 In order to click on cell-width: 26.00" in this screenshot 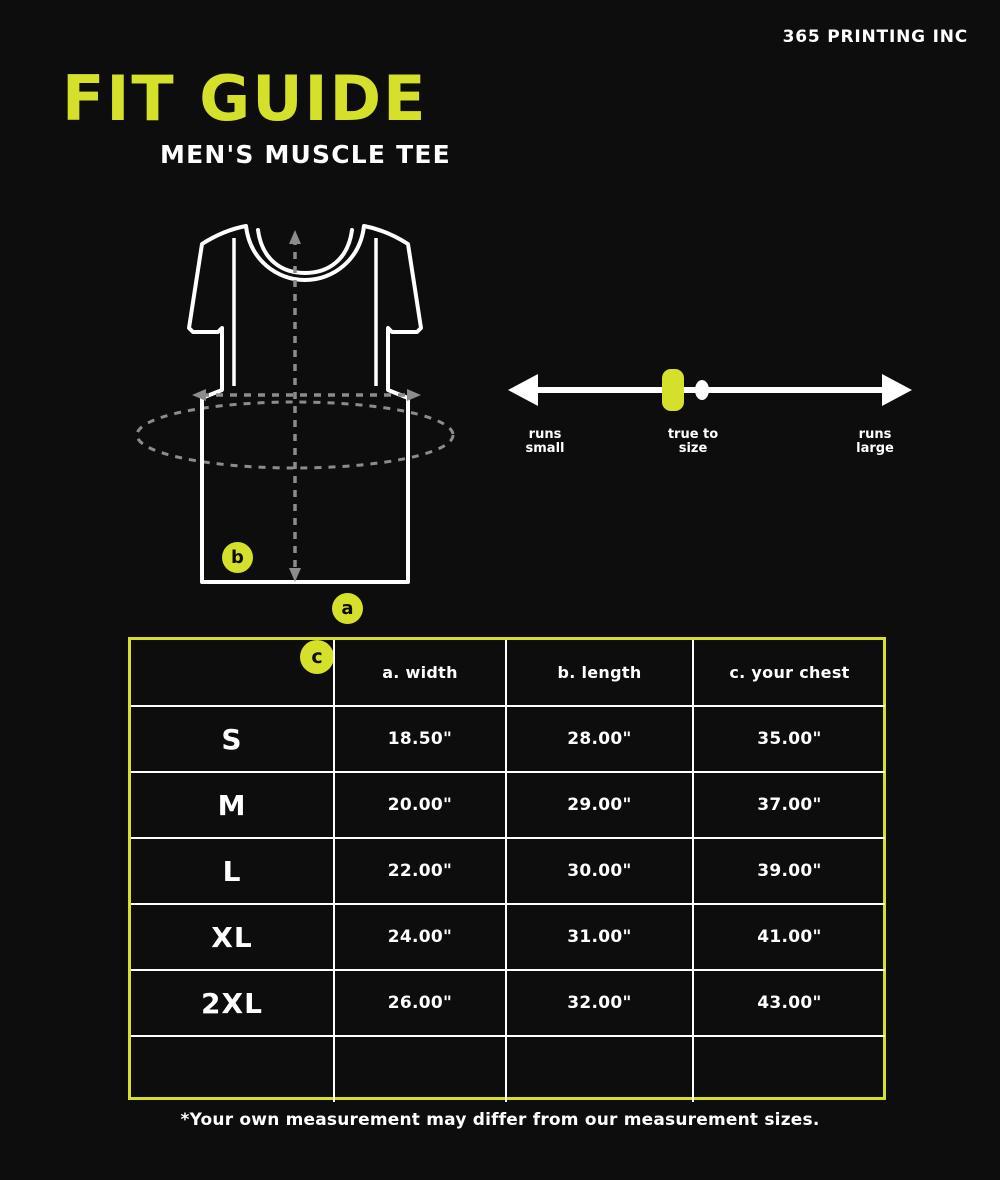, I will do `click(420, 1003)`.